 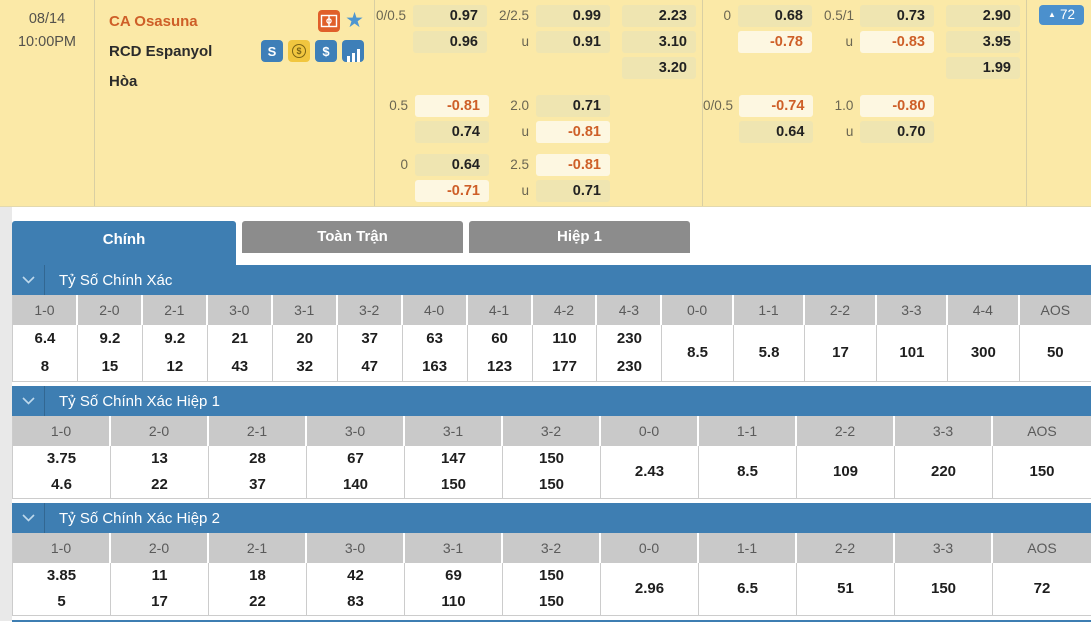 What do you see at coordinates (435, 366) in the screenshot?
I see `score-odds-cell: 163` at bounding box center [435, 366].